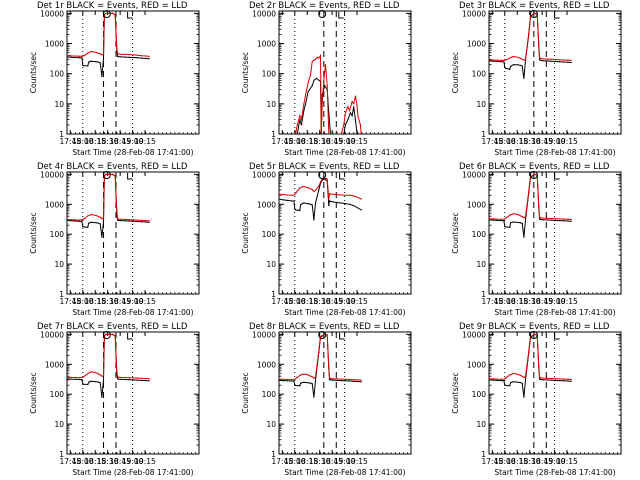  What do you see at coordinates (542, 461) in the screenshot?
I see `x-tick-label: 18:45` at bounding box center [542, 461].